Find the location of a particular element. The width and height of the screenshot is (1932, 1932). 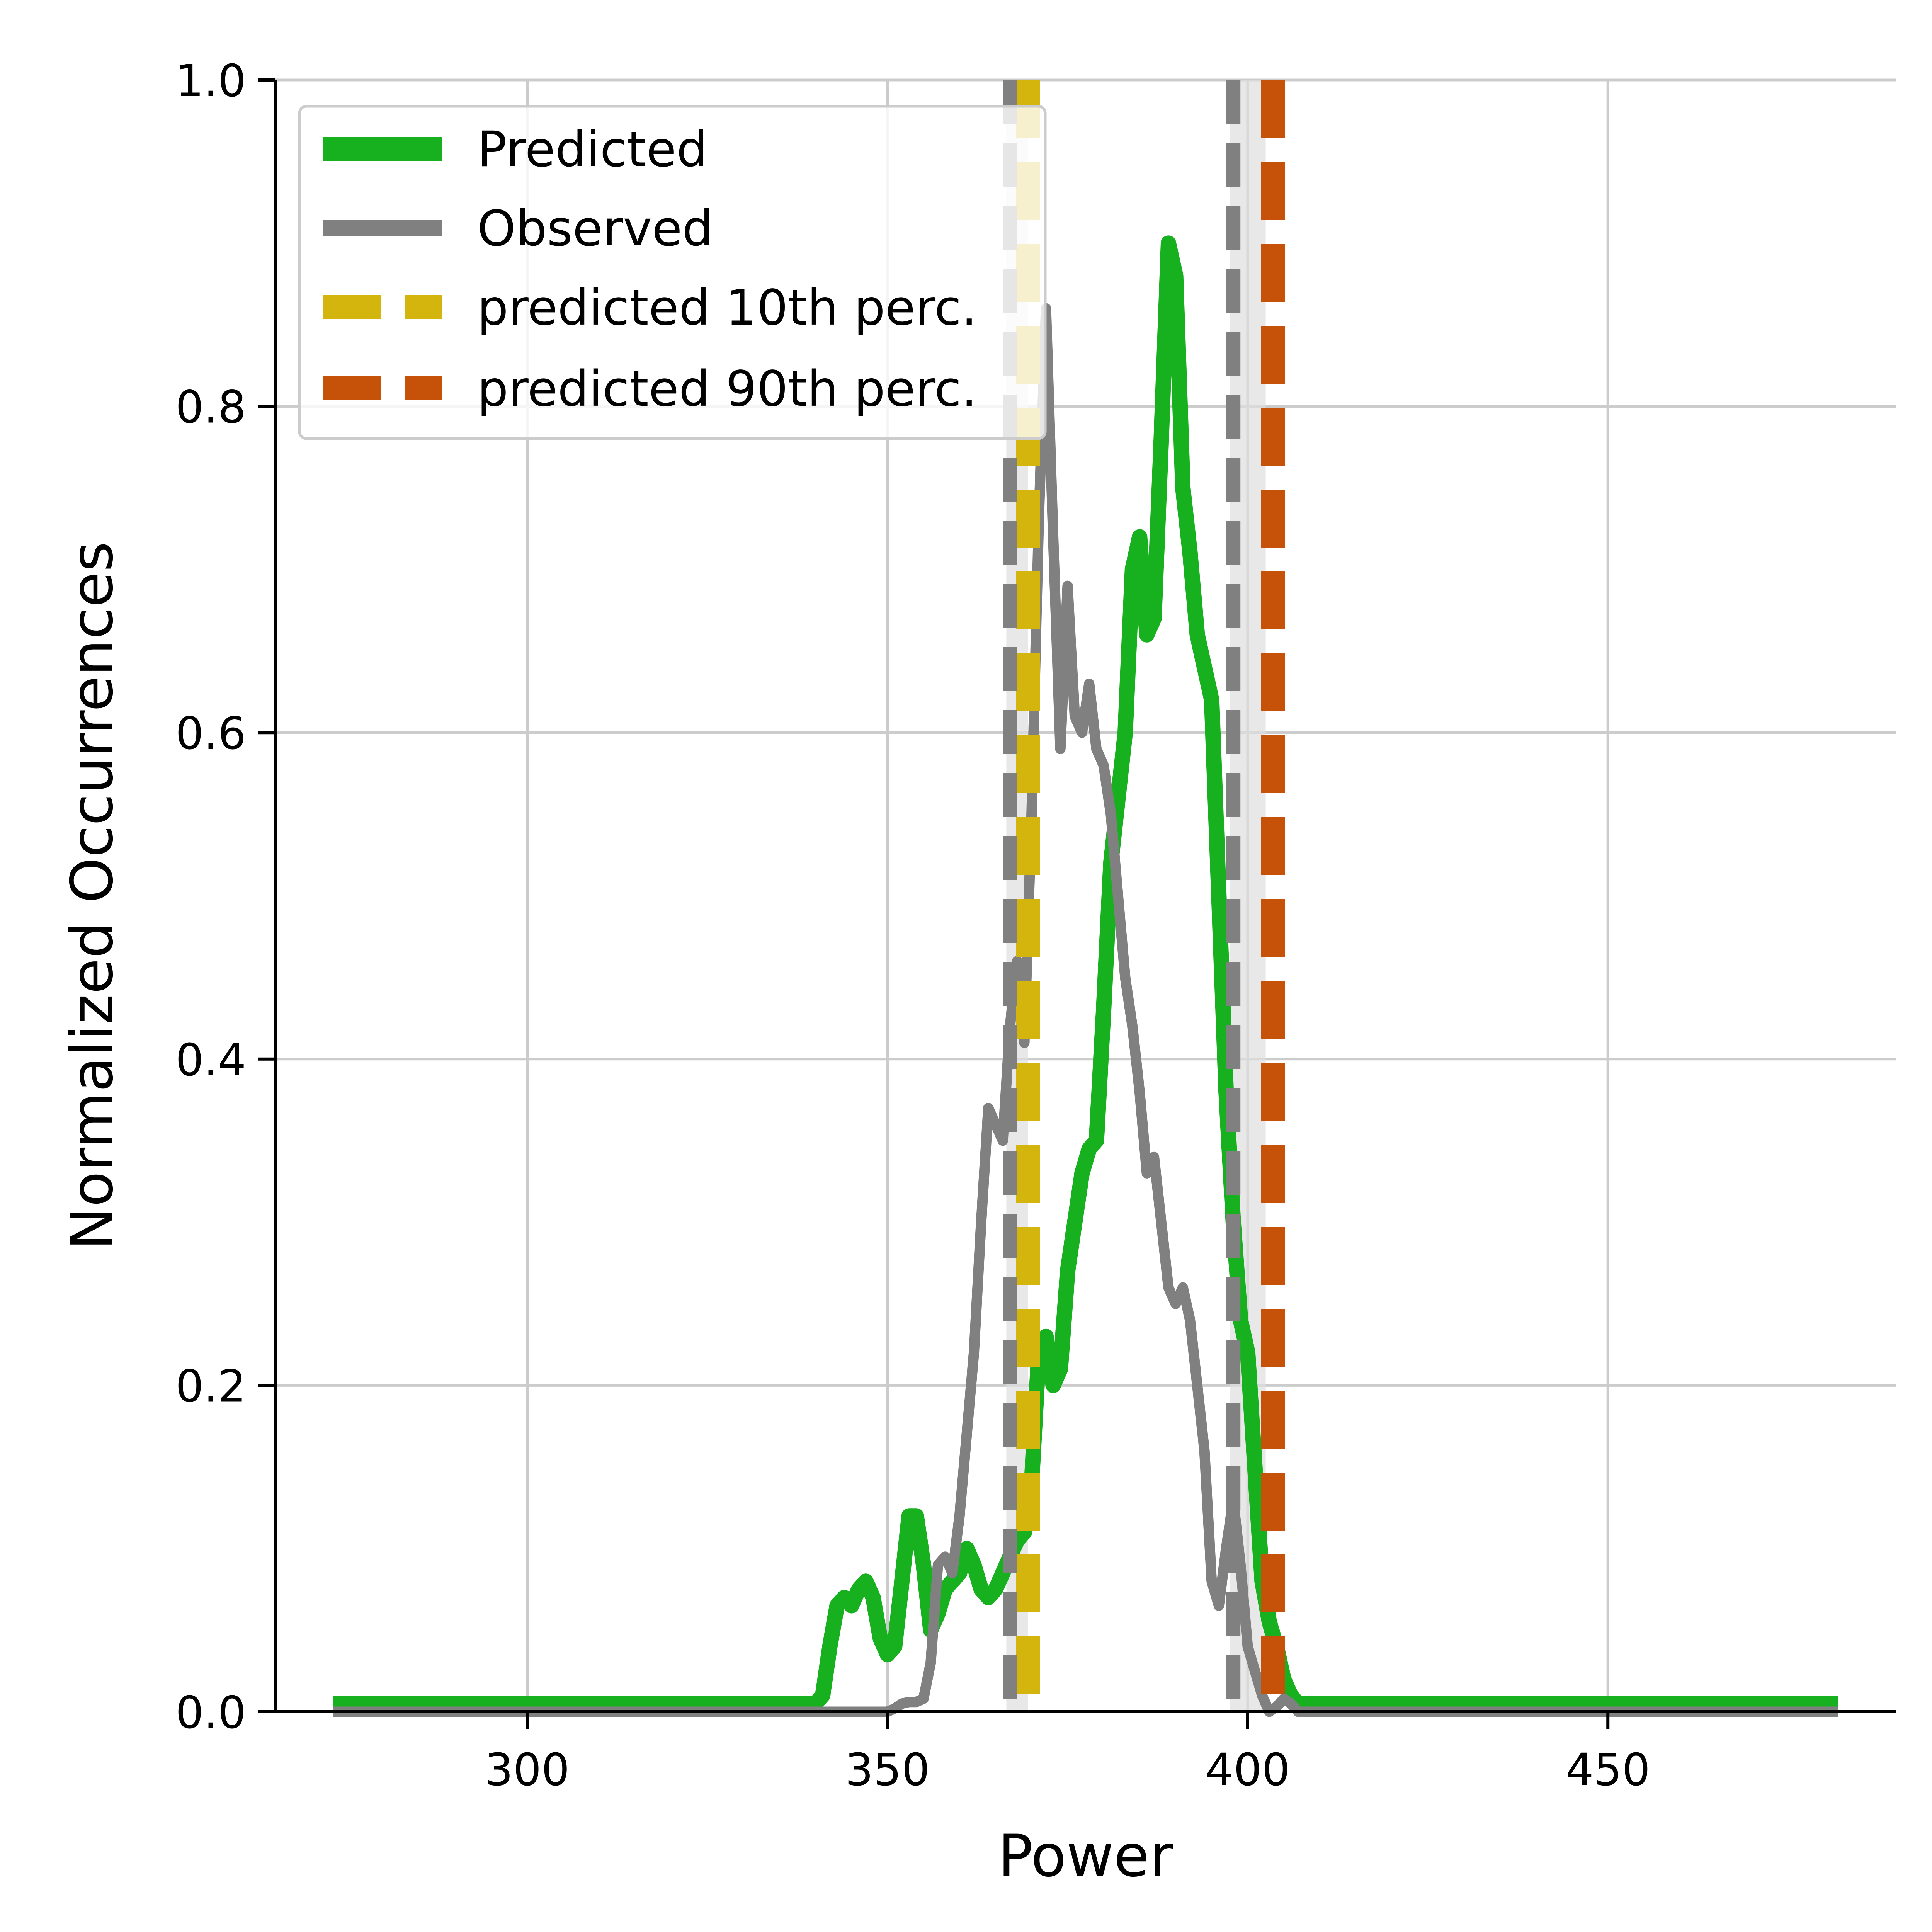

legend-box is located at coordinates (673, 273).